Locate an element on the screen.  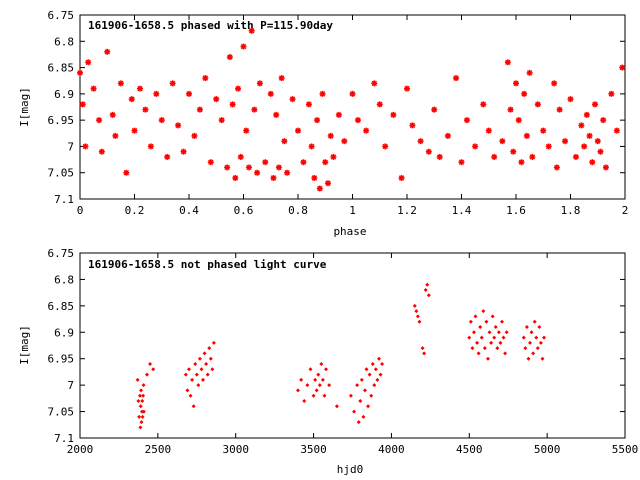
x-tick-label: 1.6 is located at coordinates (516, 210).